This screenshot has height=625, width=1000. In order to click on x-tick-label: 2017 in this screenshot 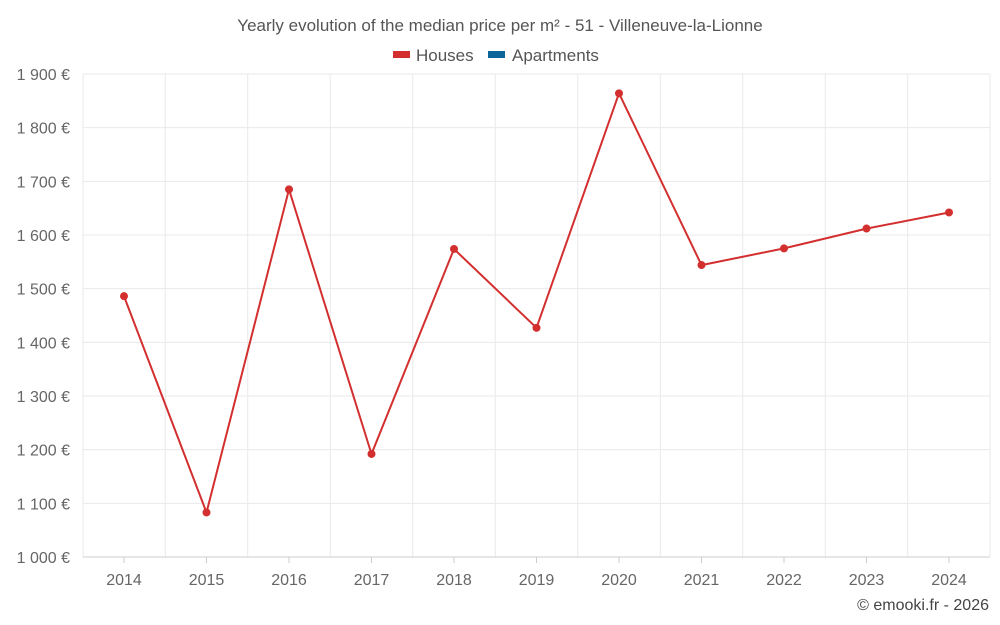, I will do `click(372, 580)`.